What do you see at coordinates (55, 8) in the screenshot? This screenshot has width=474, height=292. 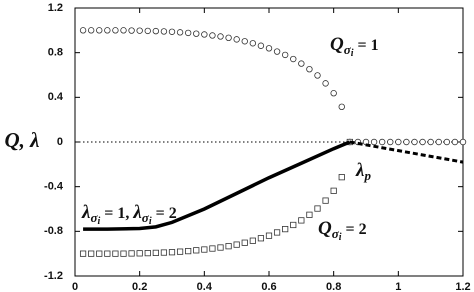 I see `y-tick-label: 1.2` at bounding box center [55, 8].